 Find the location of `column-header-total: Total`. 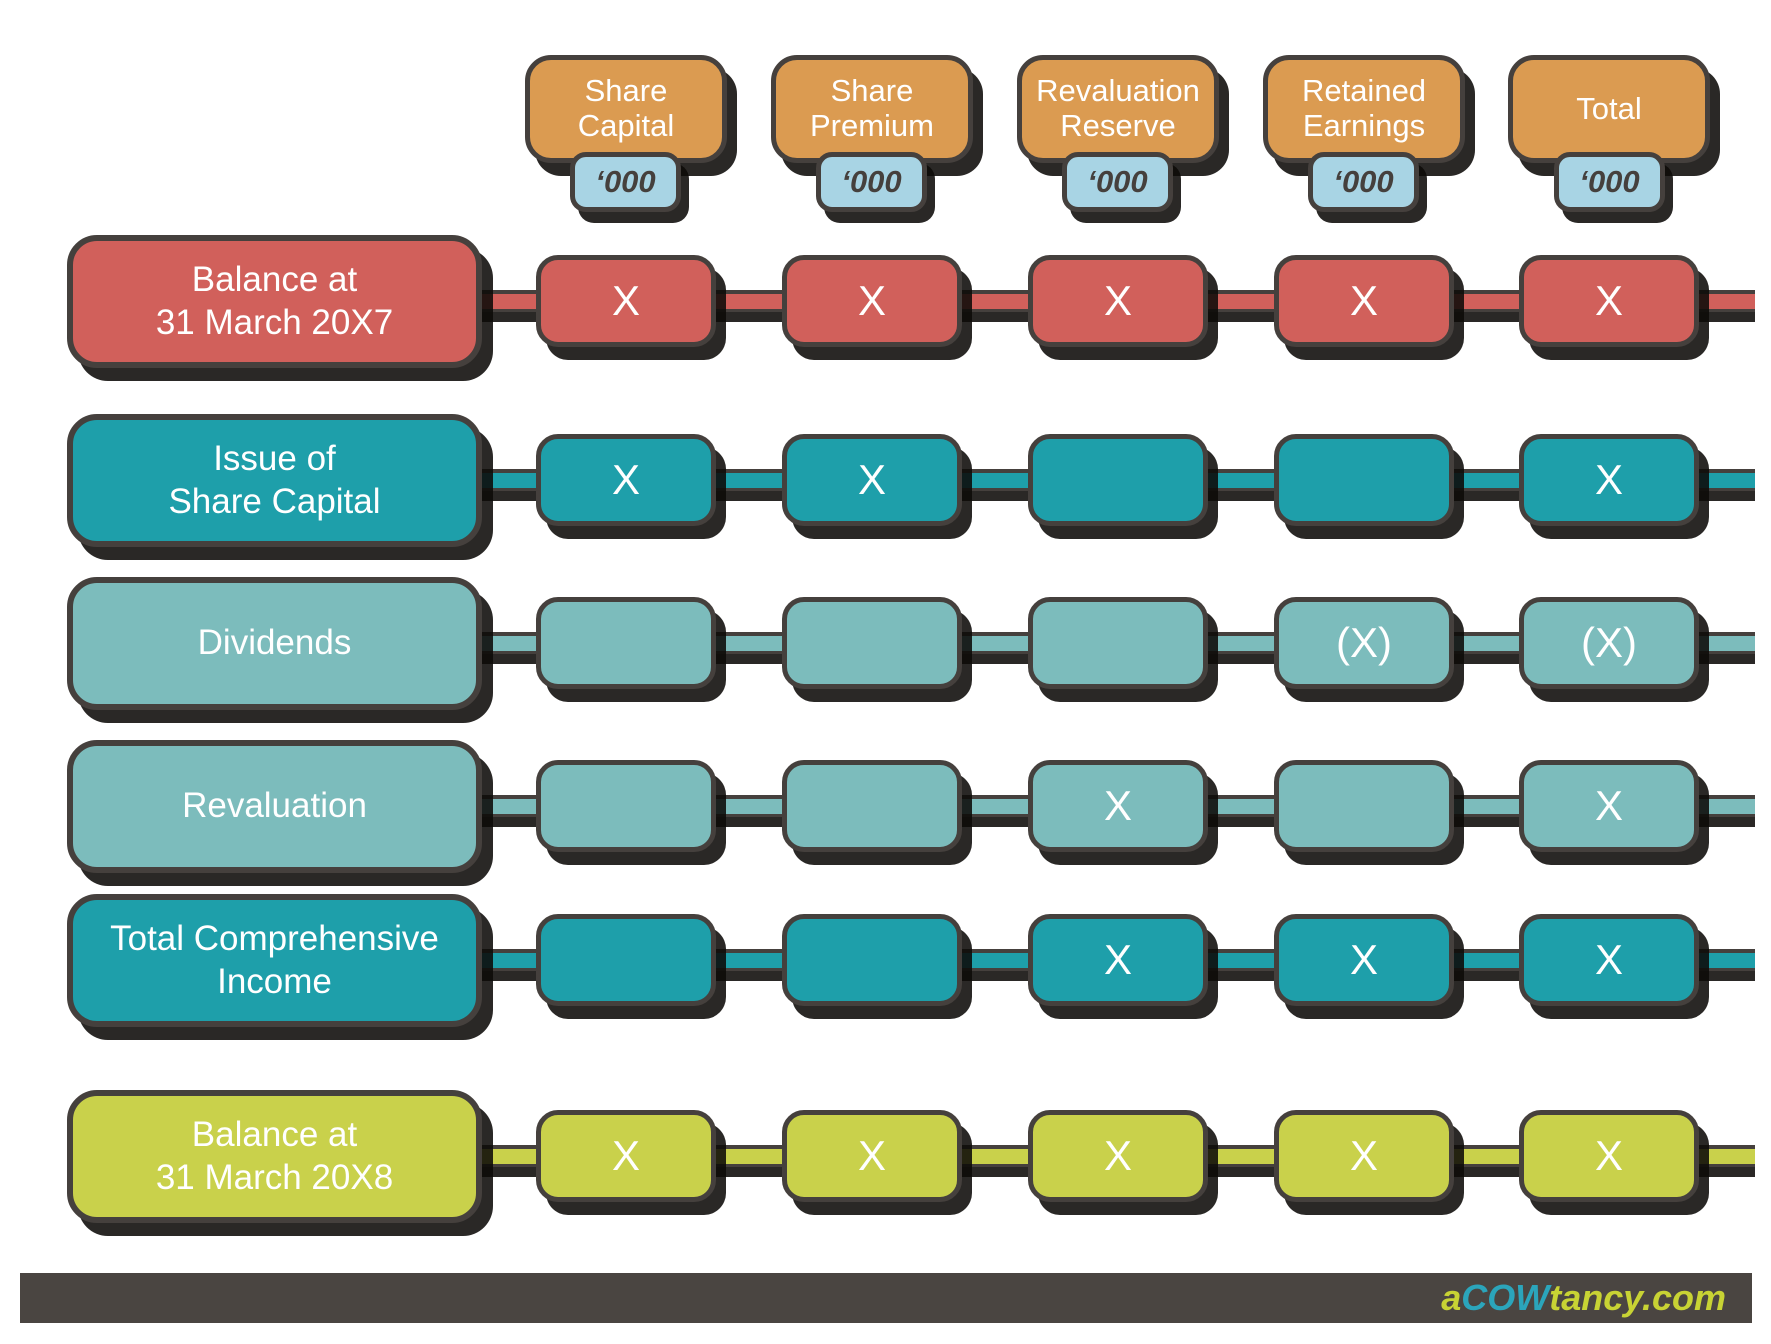

column-header-total: Total is located at coordinates (1609, 109).